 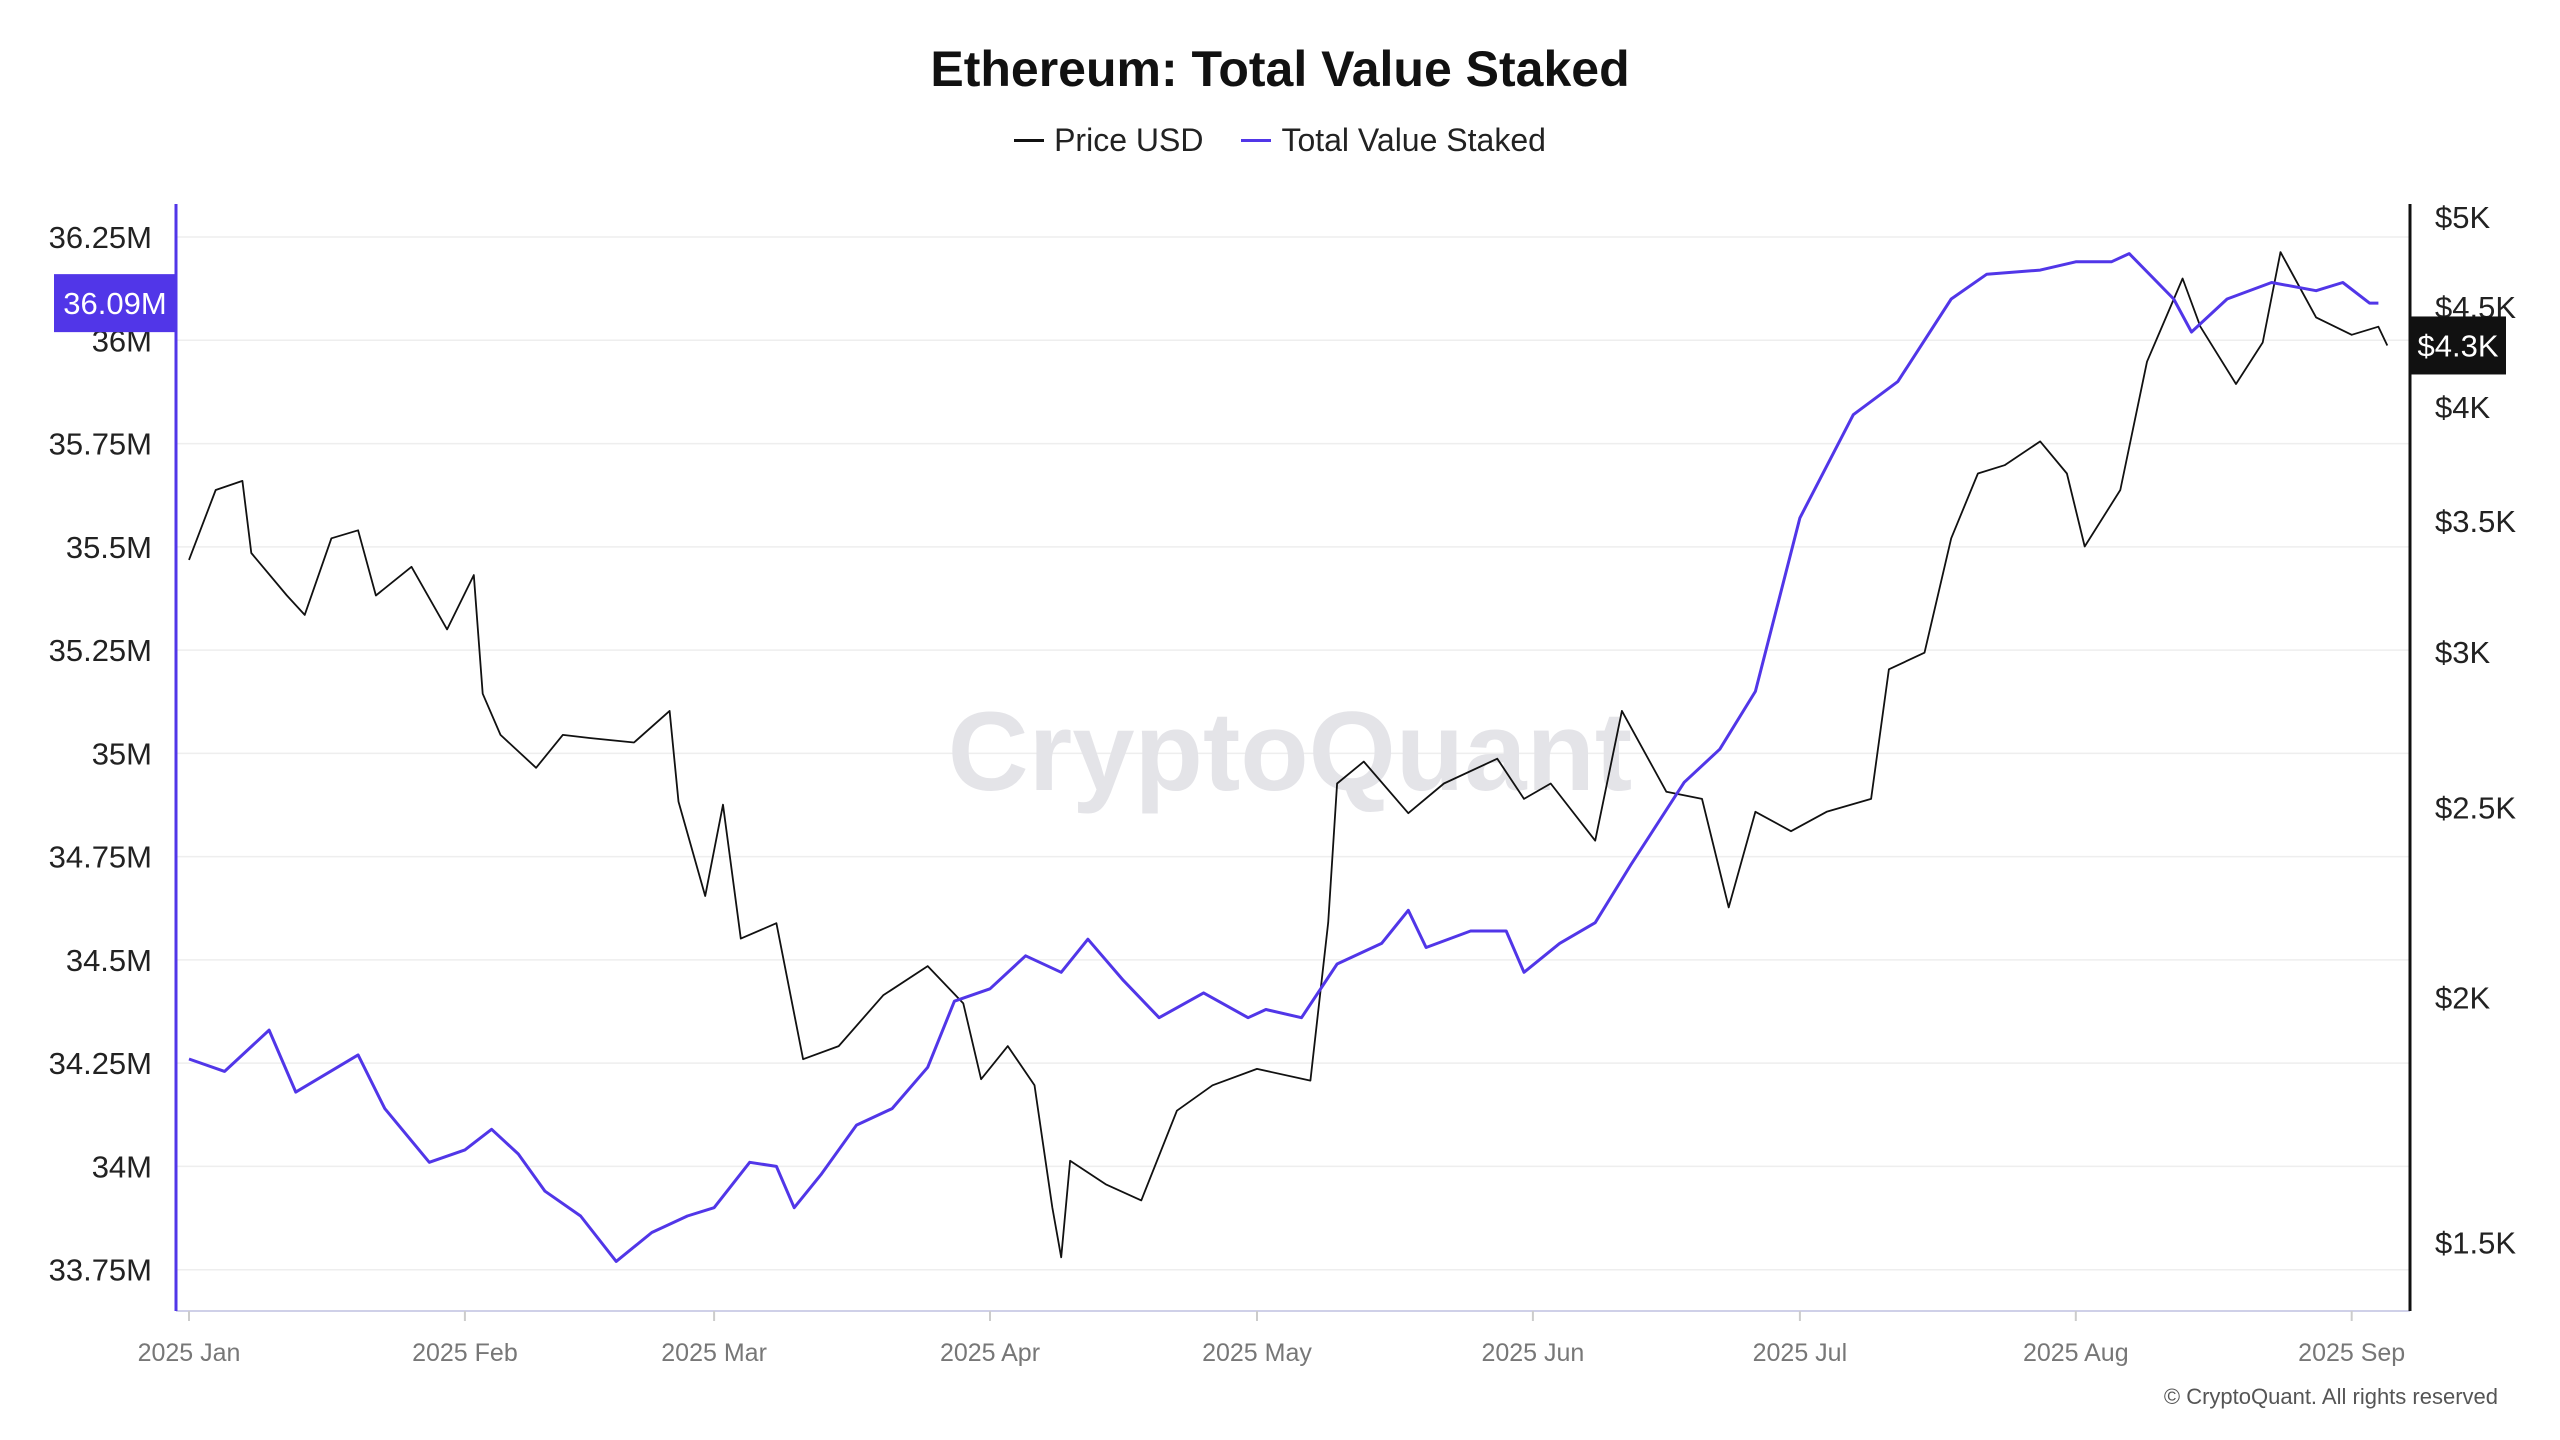 I want to click on x-tick-label: 2025 May, so click(x=1257, y=1353).